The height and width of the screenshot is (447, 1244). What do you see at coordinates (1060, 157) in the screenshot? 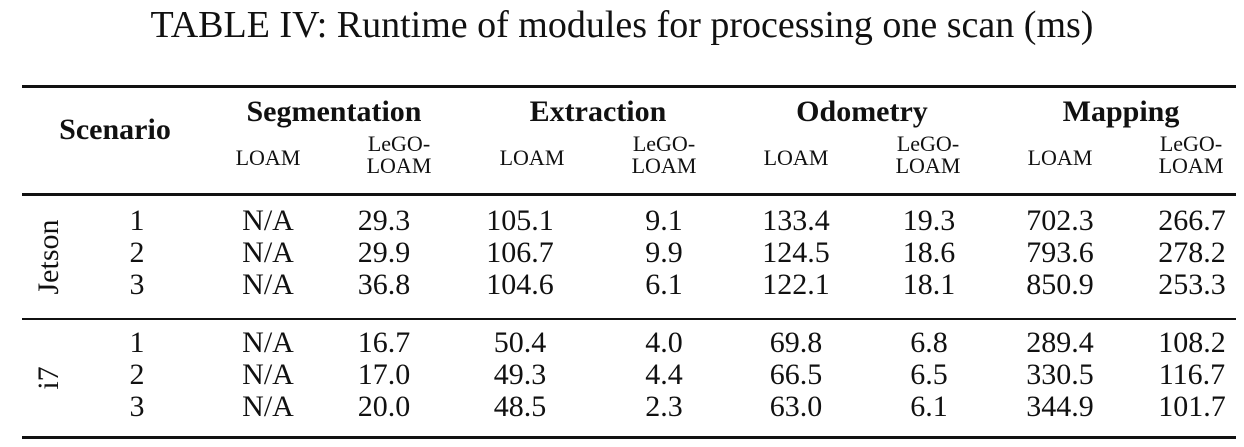
I see `subheader-mapping-loam: LOAM` at bounding box center [1060, 157].